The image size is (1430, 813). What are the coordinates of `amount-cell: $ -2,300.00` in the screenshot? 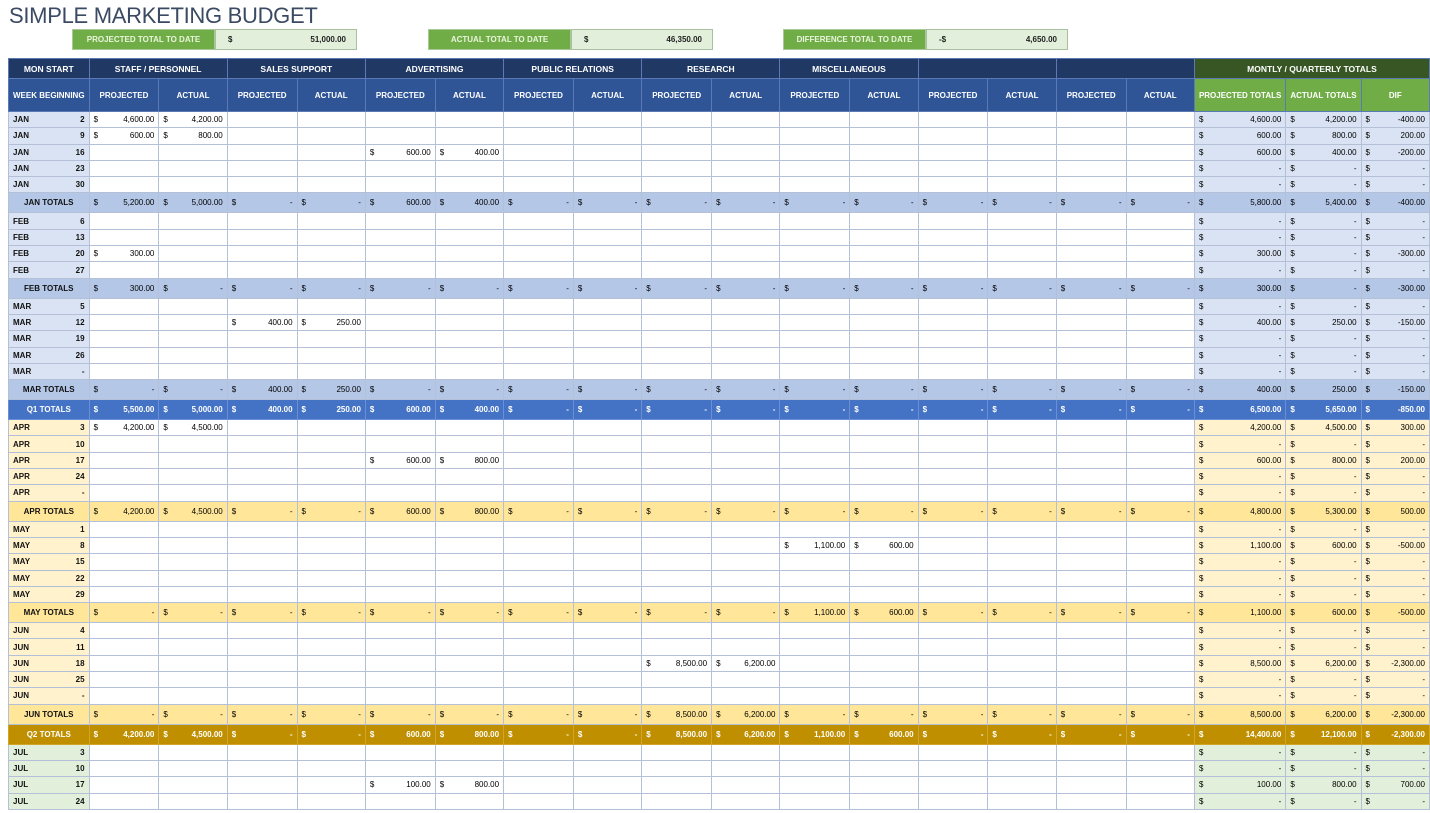 It's located at (1395, 714).